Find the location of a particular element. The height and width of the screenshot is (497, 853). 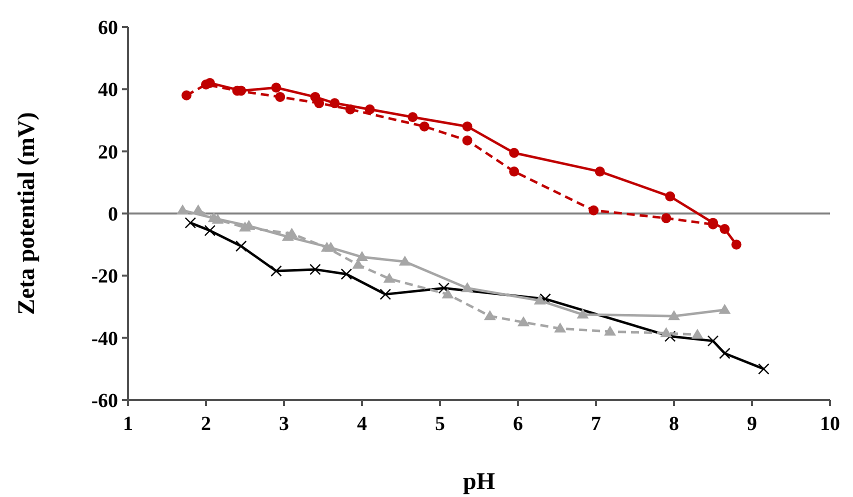

x-axis-title: pH is located at coordinates (479, 482).